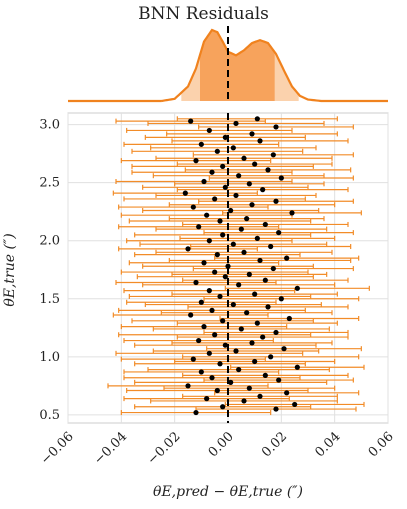 Image resolution: width=407 pixels, height=509 pixels. Describe the element at coordinates (49, 357) in the screenshot. I see `y-tick-label: 1.0` at that location.